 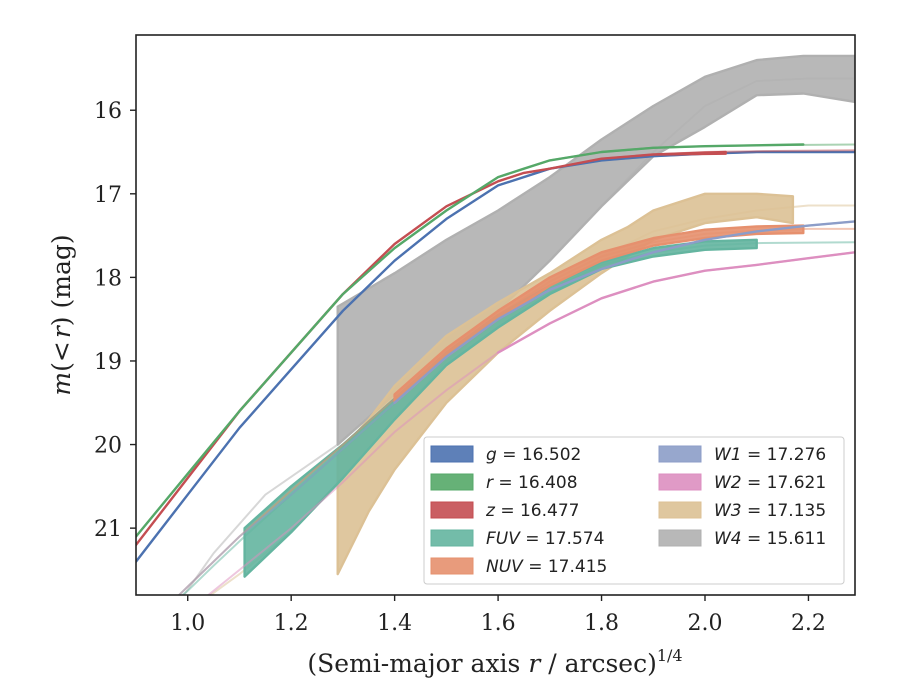 I want to click on y-tick-label: 21, so click(x=108, y=529).